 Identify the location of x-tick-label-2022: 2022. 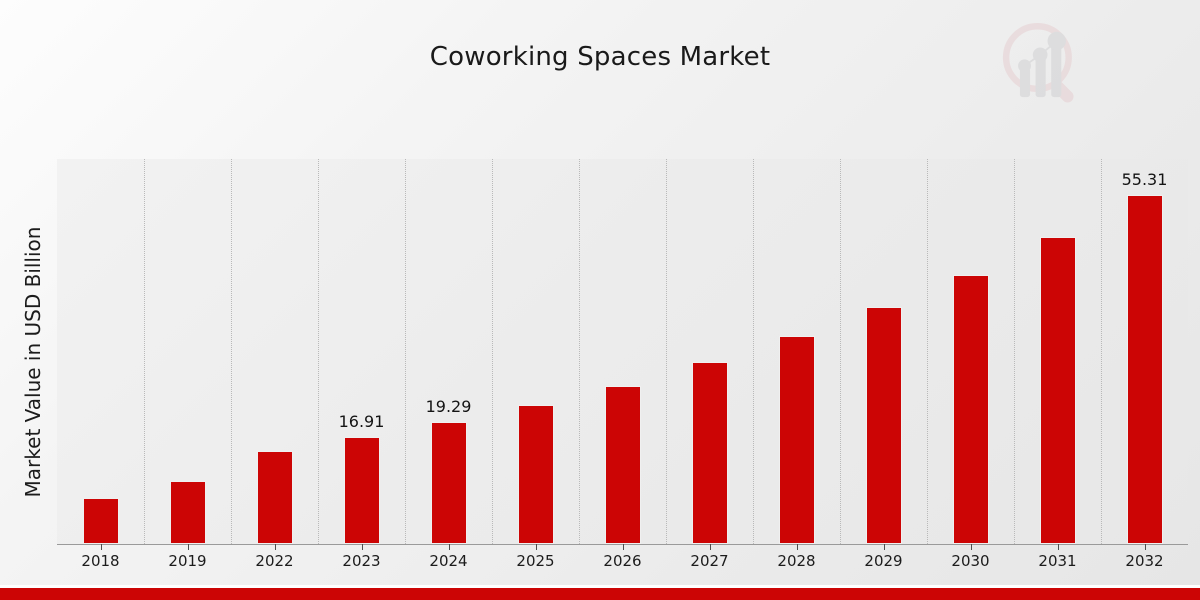
(274, 561).